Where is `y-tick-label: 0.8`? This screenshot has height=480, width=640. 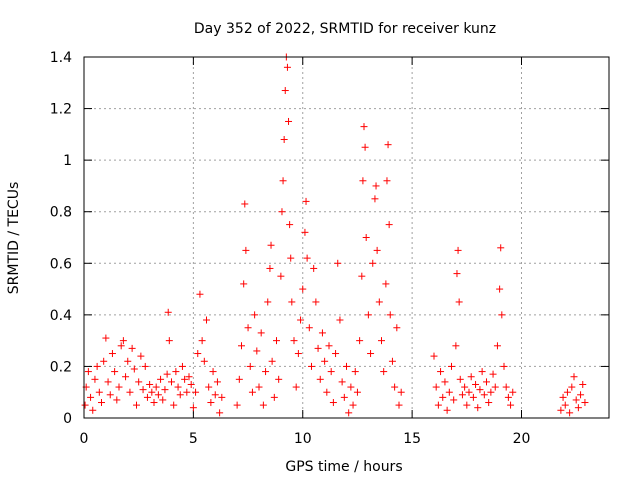
y-tick-label: 0.8 is located at coordinates (61, 213).